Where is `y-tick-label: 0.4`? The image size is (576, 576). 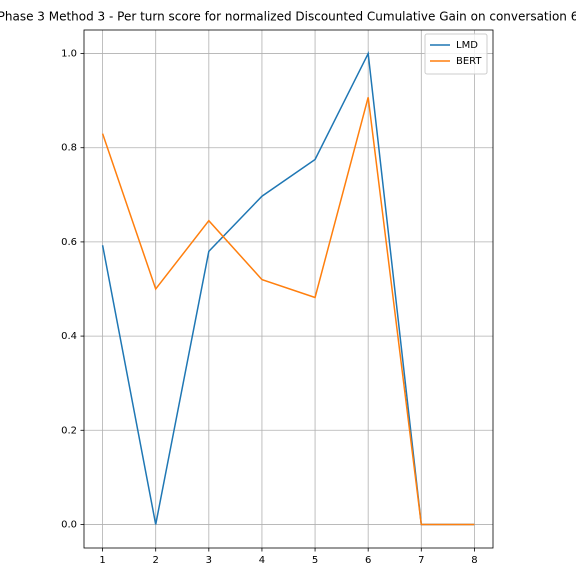
y-tick-label: 0.4 is located at coordinates (69, 336).